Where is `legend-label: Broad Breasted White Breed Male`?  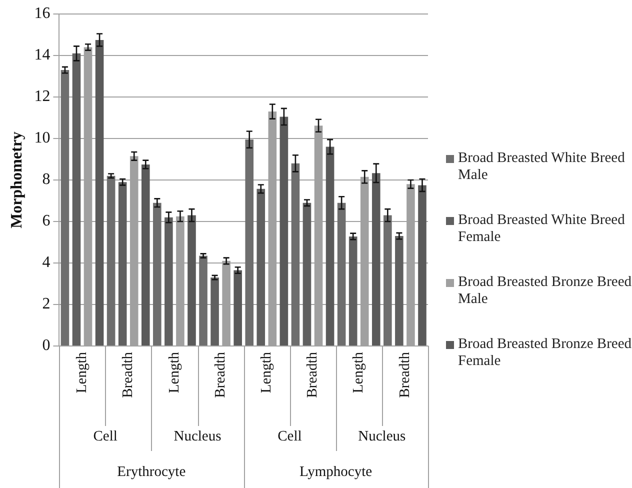 legend-label: Broad Breasted White Breed Male is located at coordinates (541, 166).